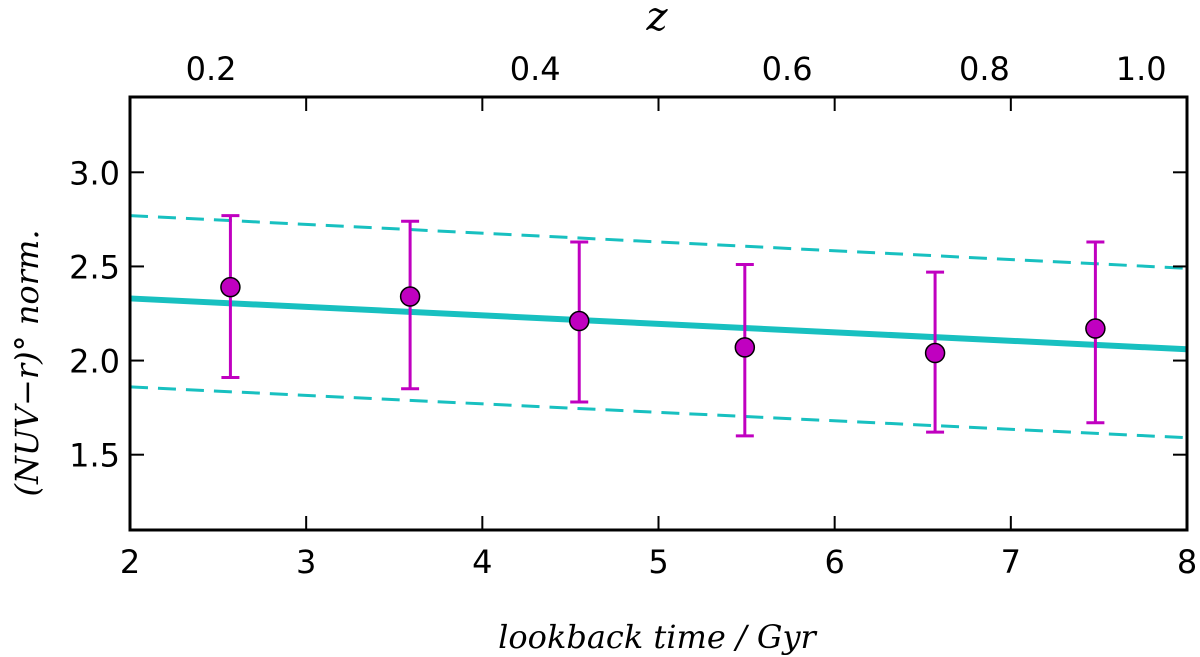 The width and height of the screenshot is (1200, 657). What do you see at coordinates (658, 324) in the screenshot?
I see `fit-line-line` at bounding box center [658, 324].